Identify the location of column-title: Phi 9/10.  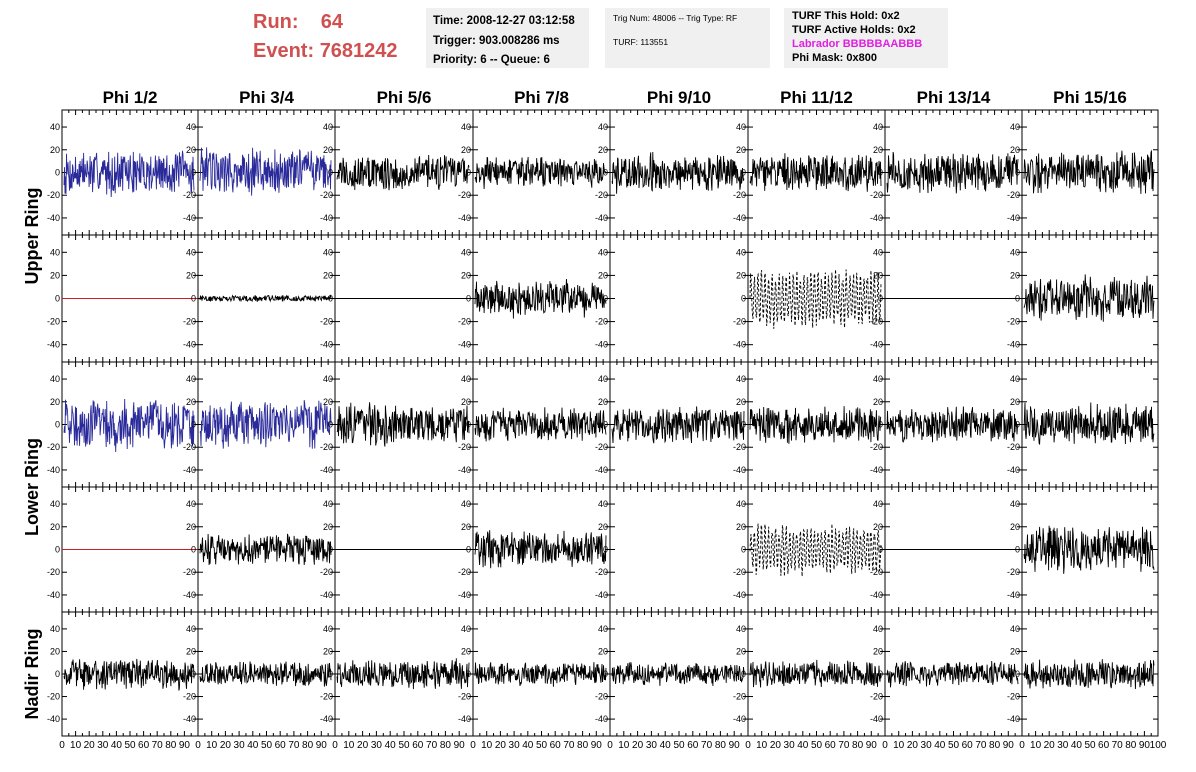
(679, 97).